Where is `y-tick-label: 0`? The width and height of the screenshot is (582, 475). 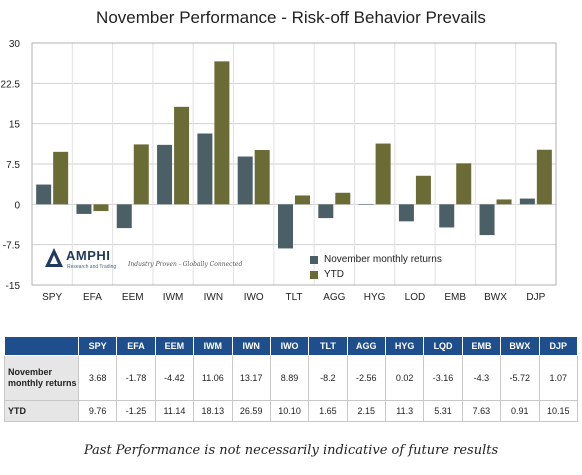 y-tick-label: 0 is located at coordinates (17, 205).